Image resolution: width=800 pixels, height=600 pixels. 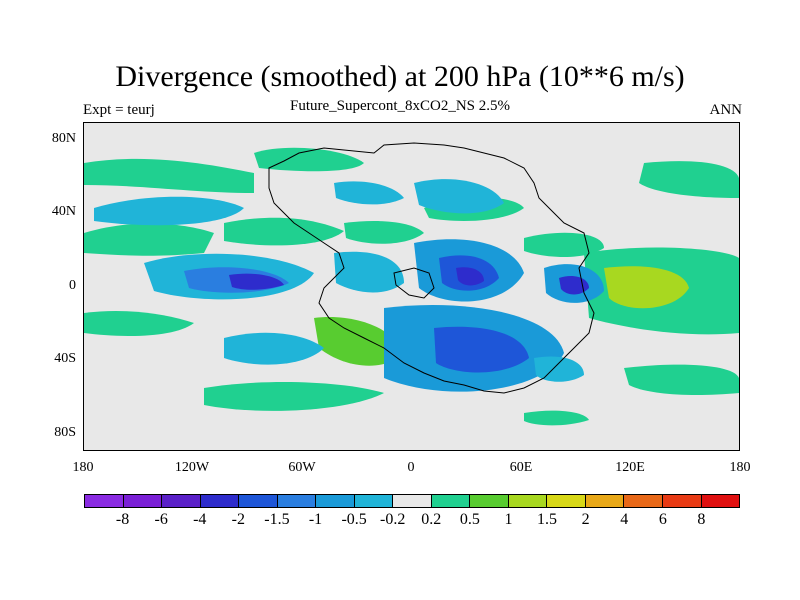 I want to click on color-bar-label: 1, so click(x=508, y=519).